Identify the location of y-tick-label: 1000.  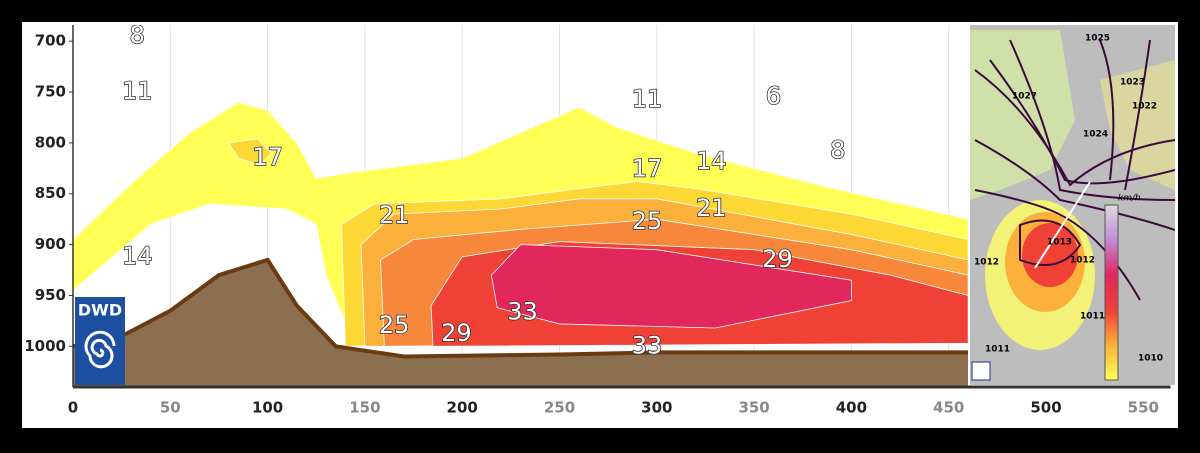
(45, 346).